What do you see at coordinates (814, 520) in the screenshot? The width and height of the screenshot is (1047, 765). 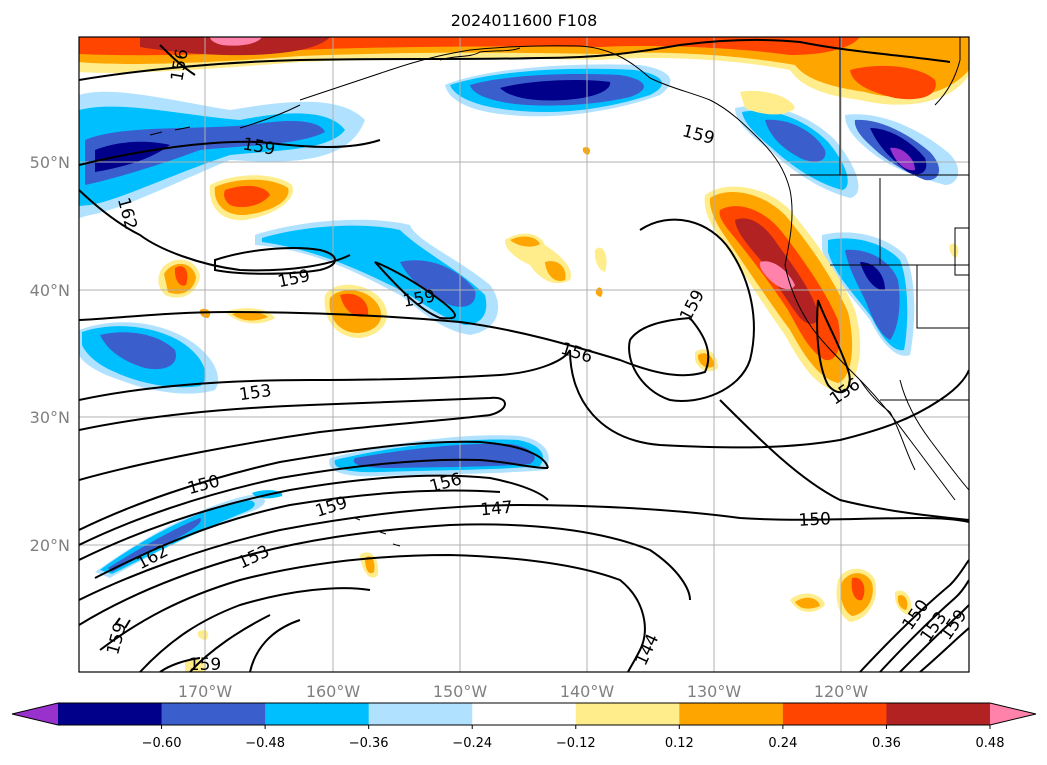 I see `contour-label: 150` at bounding box center [814, 520].